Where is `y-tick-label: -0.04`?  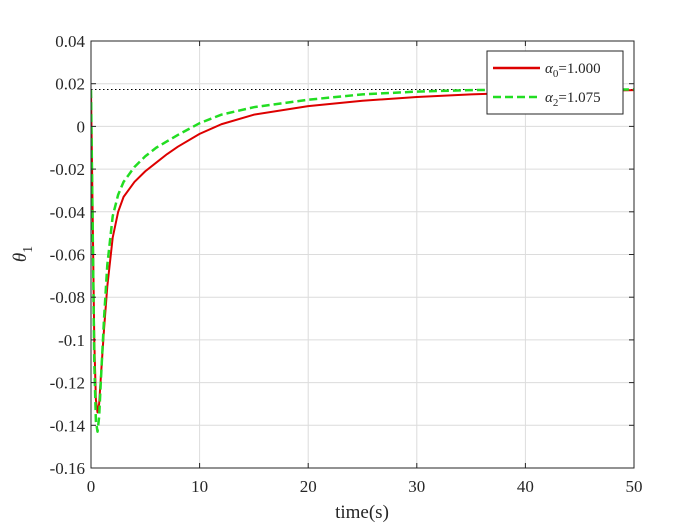 y-tick-label: -0.04 is located at coordinates (68, 212).